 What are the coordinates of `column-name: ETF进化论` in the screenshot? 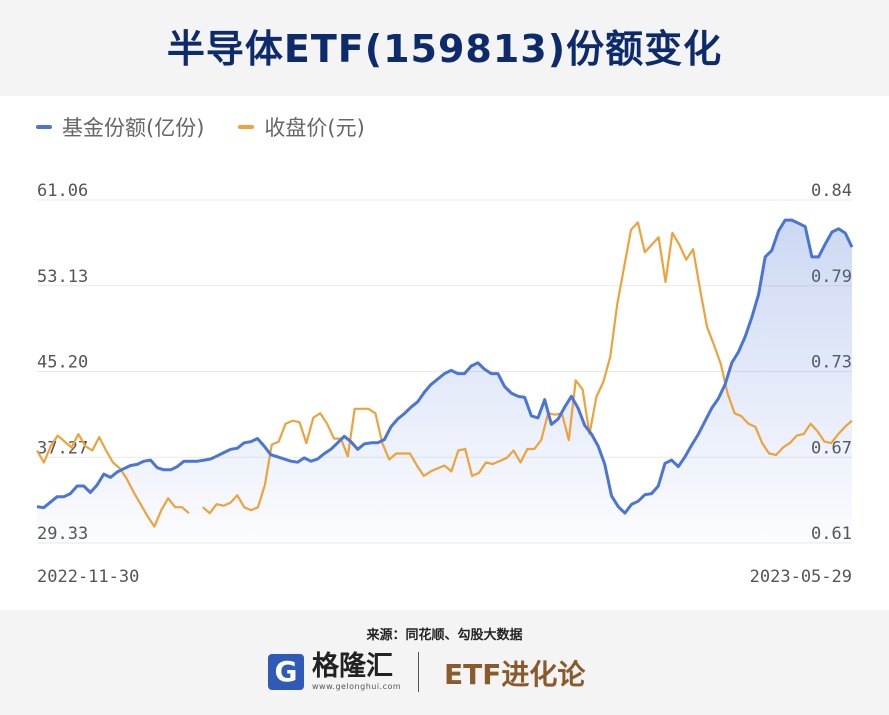 It's located at (515, 674).